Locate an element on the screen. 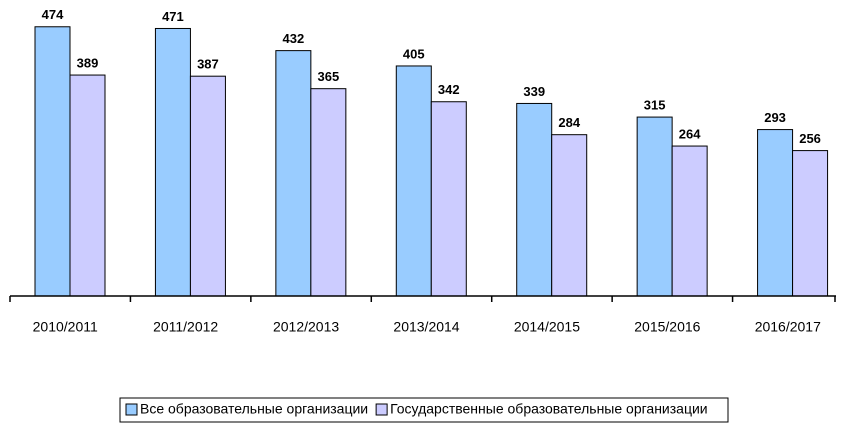 This screenshot has height=430, width=849. legend-label: Все образовательные организации is located at coordinates (254, 409).